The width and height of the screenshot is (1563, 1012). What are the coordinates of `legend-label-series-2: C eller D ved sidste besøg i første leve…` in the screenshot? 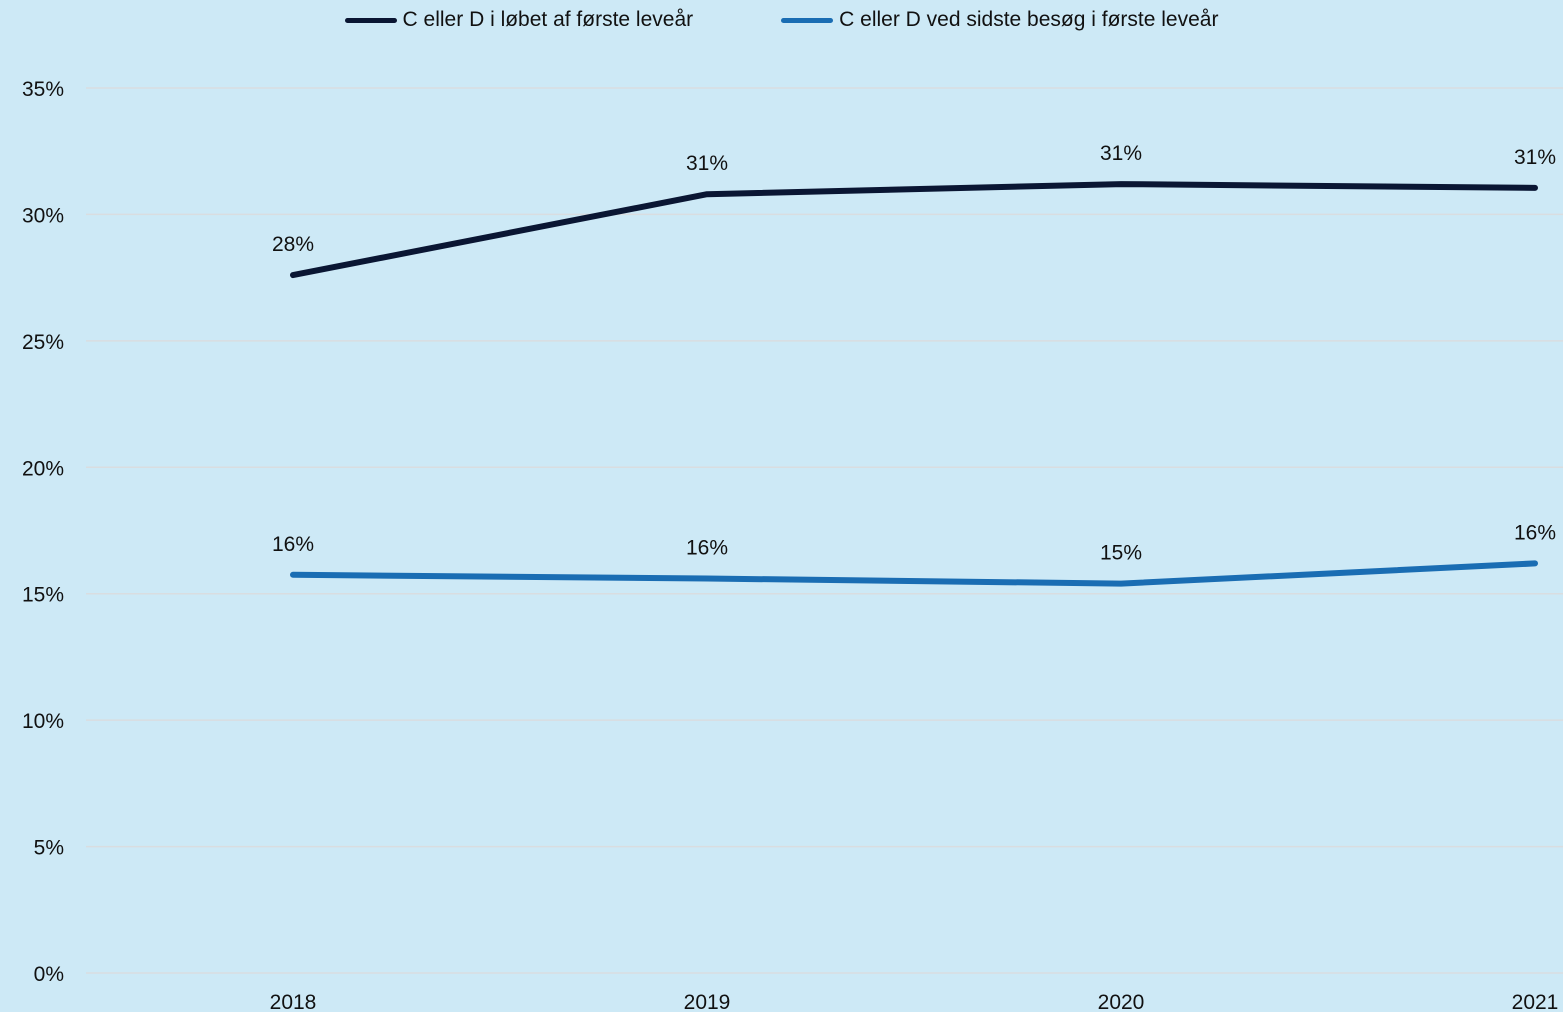 It's located at (1029, 19).